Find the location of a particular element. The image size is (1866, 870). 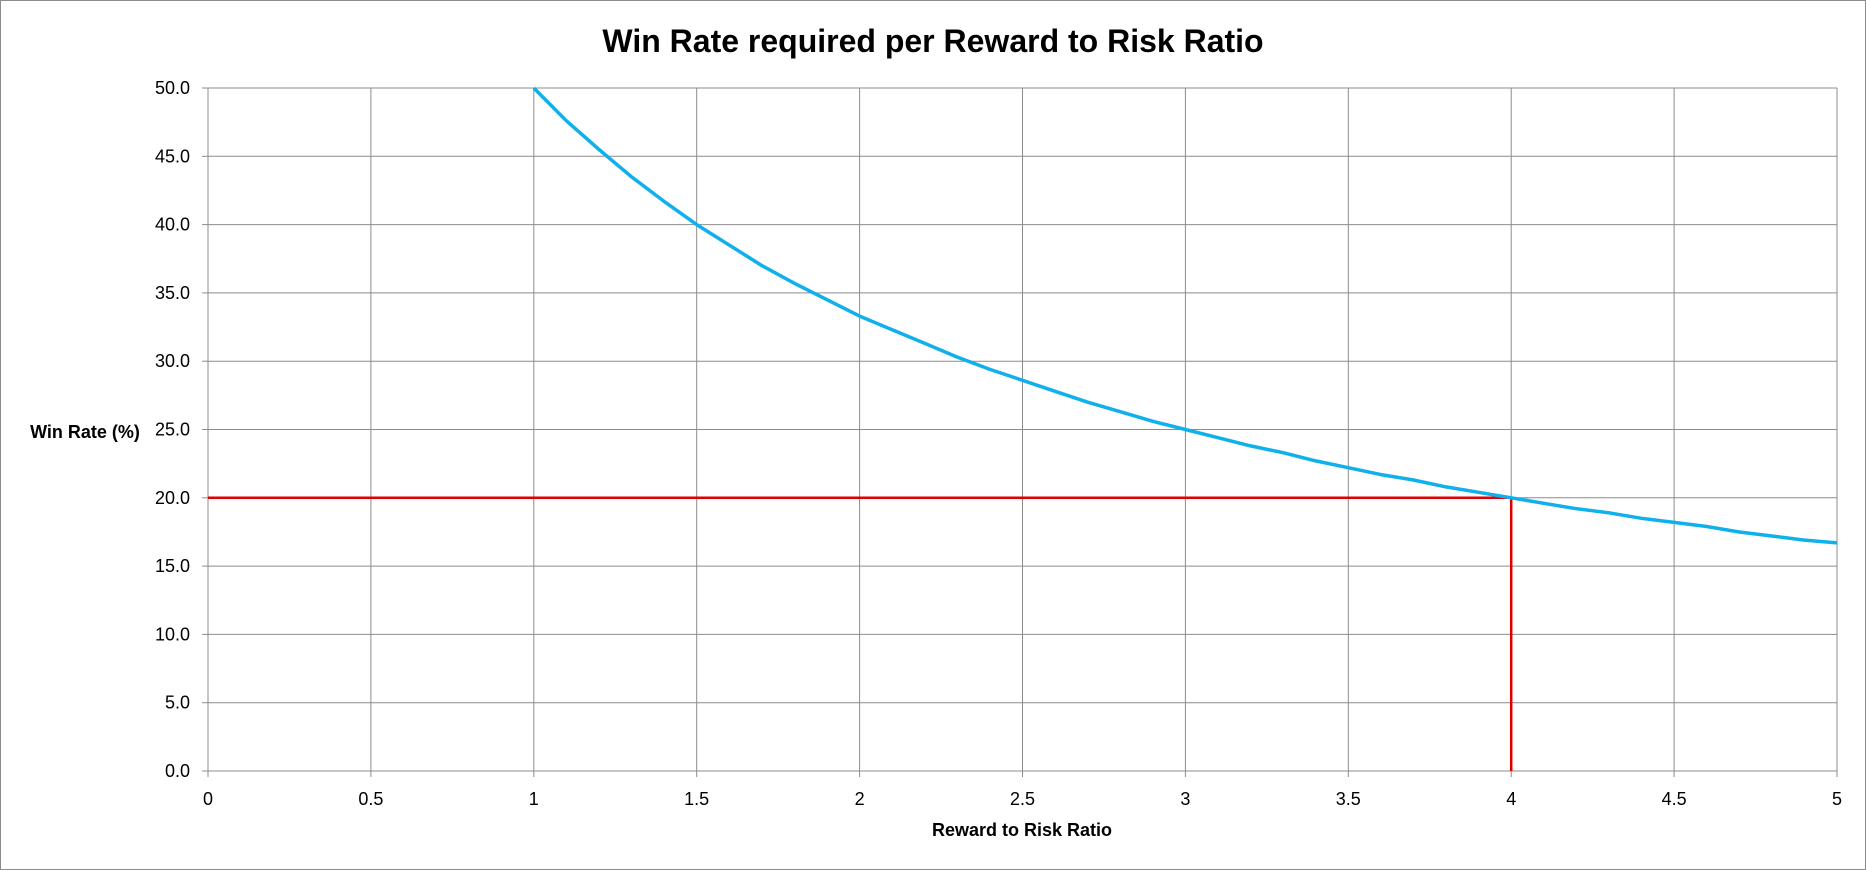

x-tick-label: 1 is located at coordinates (534, 799).